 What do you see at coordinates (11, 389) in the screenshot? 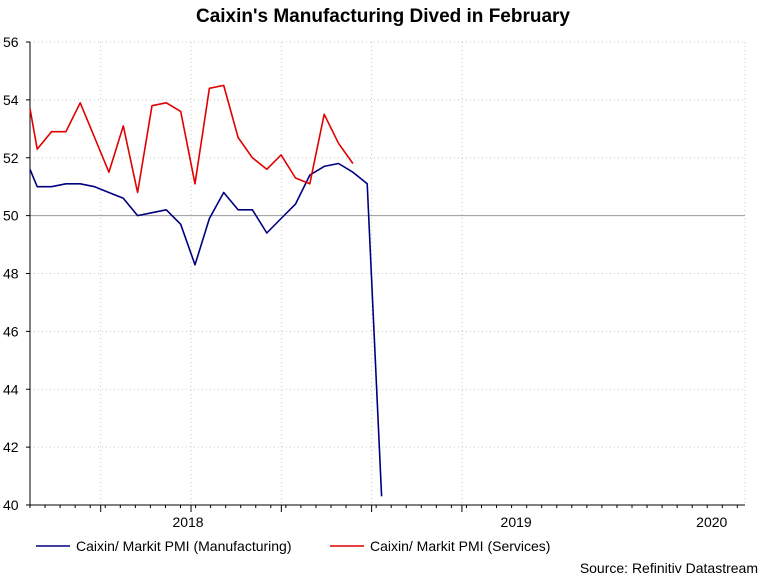
I see `y-tick-label: 44` at bounding box center [11, 389].